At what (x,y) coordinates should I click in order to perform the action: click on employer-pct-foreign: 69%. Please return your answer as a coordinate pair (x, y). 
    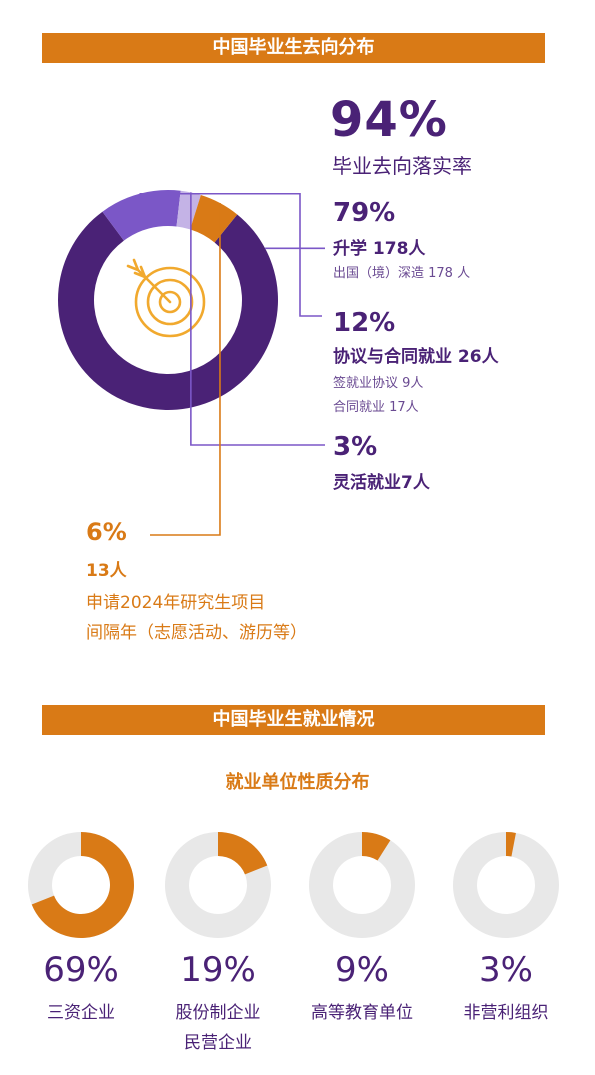
    Looking at the image, I should click on (81, 970).